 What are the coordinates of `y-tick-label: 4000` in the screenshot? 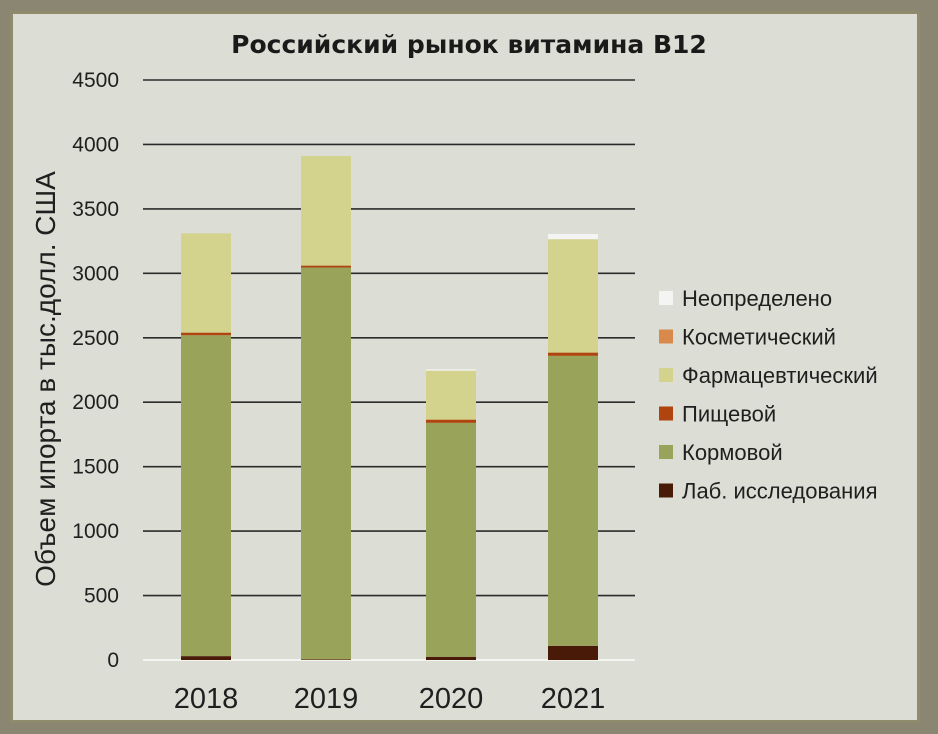 It's located at (95, 144).